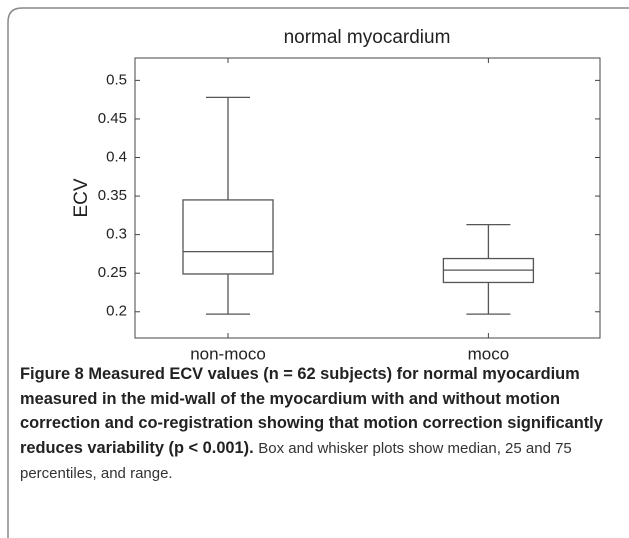 This screenshot has width=629, height=538. What do you see at coordinates (116, 79) in the screenshot?
I see `y-tick-label: 0.5` at bounding box center [116, 79].